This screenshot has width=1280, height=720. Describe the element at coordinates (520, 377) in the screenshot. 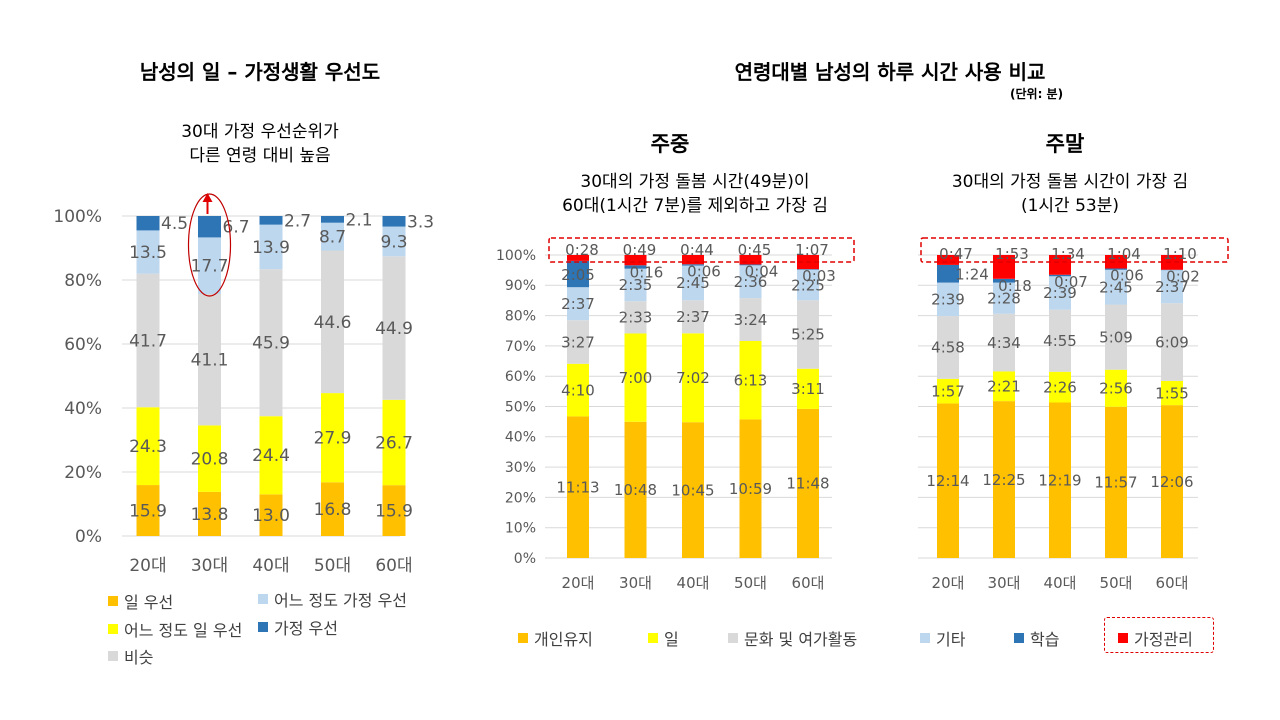

I see `weekday-y-tick-label: 60%` at that location.